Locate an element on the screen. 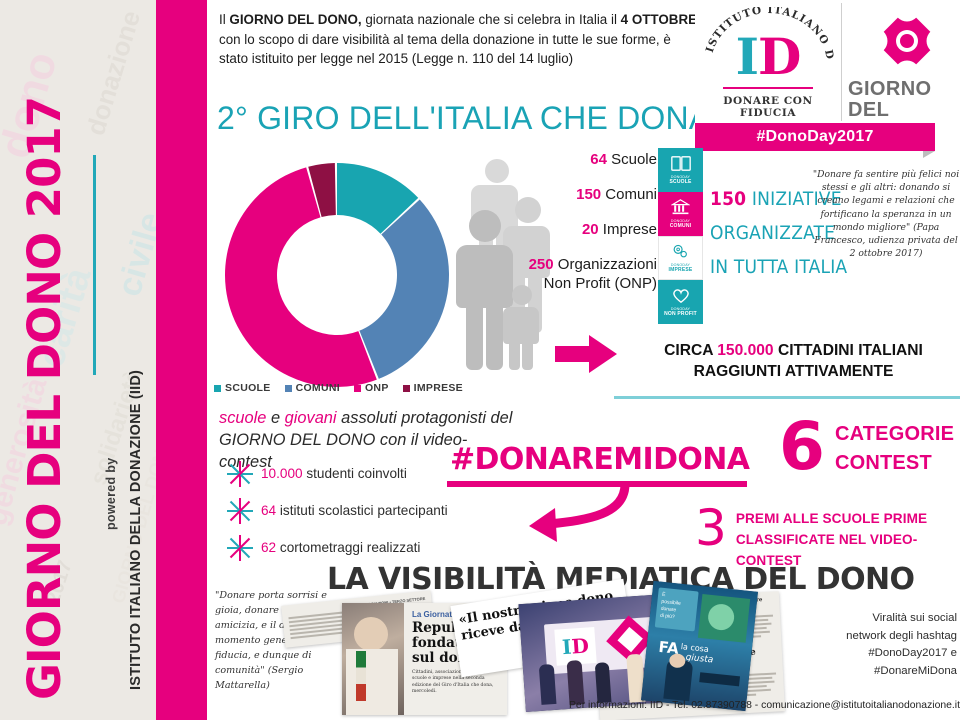  book-icon is located at coordinates (680, 164).